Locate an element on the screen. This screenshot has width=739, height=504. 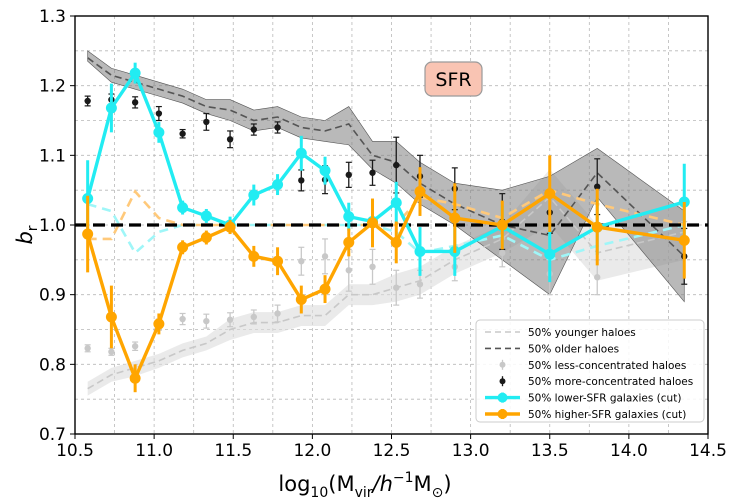
annotation-text: SFR is located at coordinates (453, 80).